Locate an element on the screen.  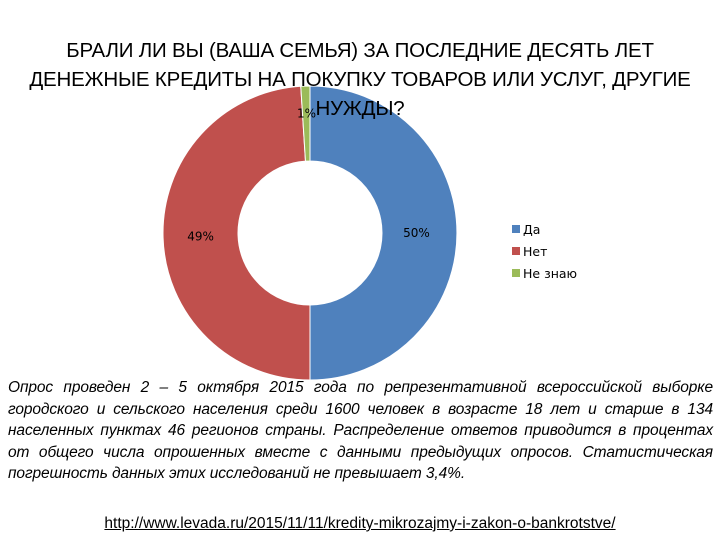
chart-legend: Да Нет Не знаю is located at coordinates (544, 251).